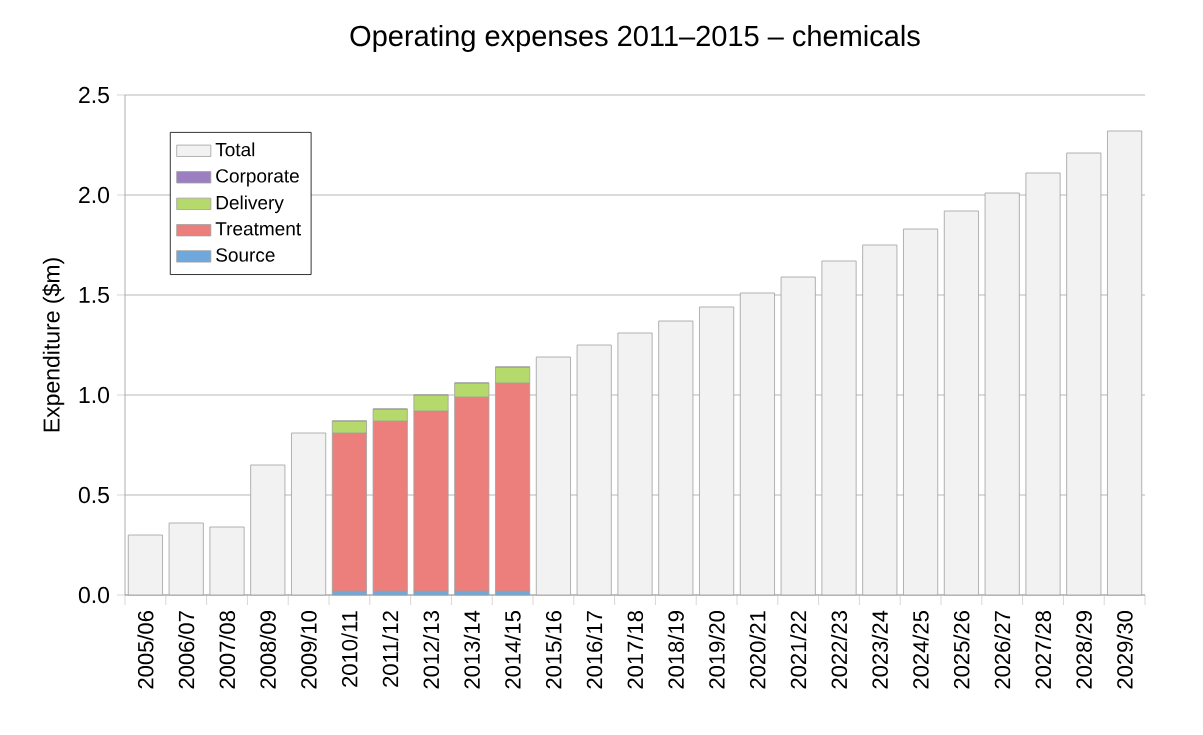  What do you see at coordinates (257, 178) in the screenshot?
I see `legend-label: Corporate` at bounding box center [257, 178].